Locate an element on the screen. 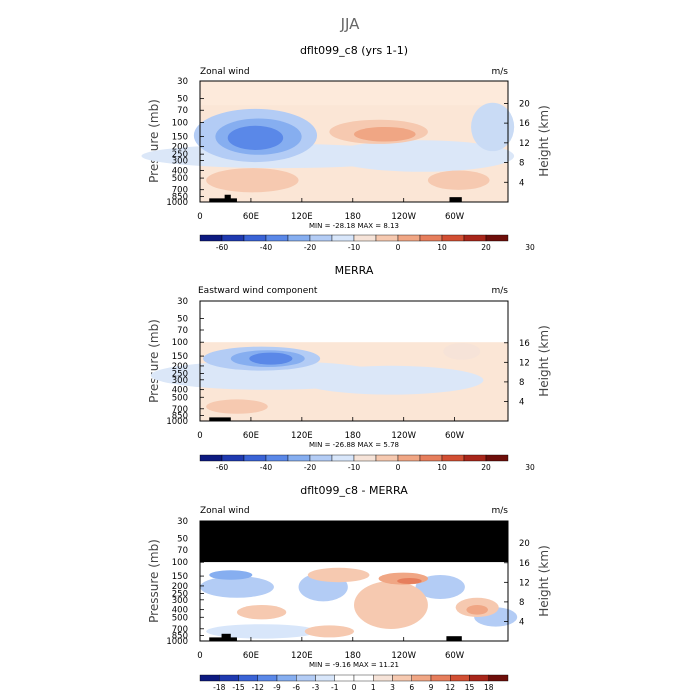  y-tick-label: 30 is located at coordinates (182, 302).